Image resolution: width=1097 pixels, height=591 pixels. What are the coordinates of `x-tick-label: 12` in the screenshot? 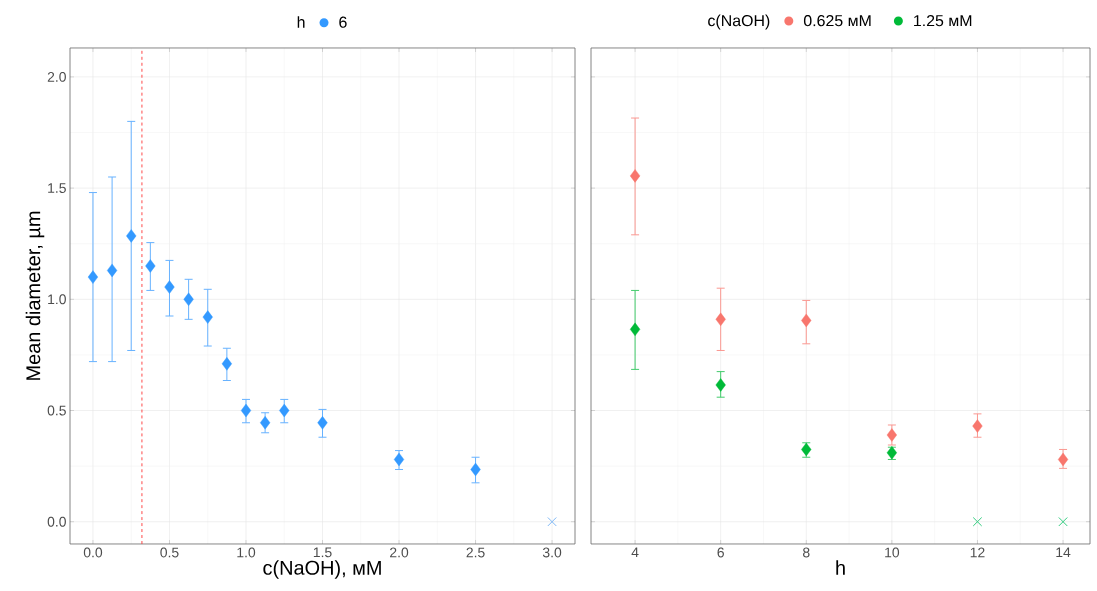 It's located at (977, 552).